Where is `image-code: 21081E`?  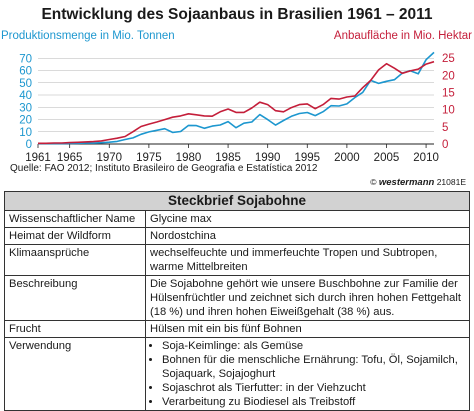 image-code: 21081E is located at coordinates (451, 182).